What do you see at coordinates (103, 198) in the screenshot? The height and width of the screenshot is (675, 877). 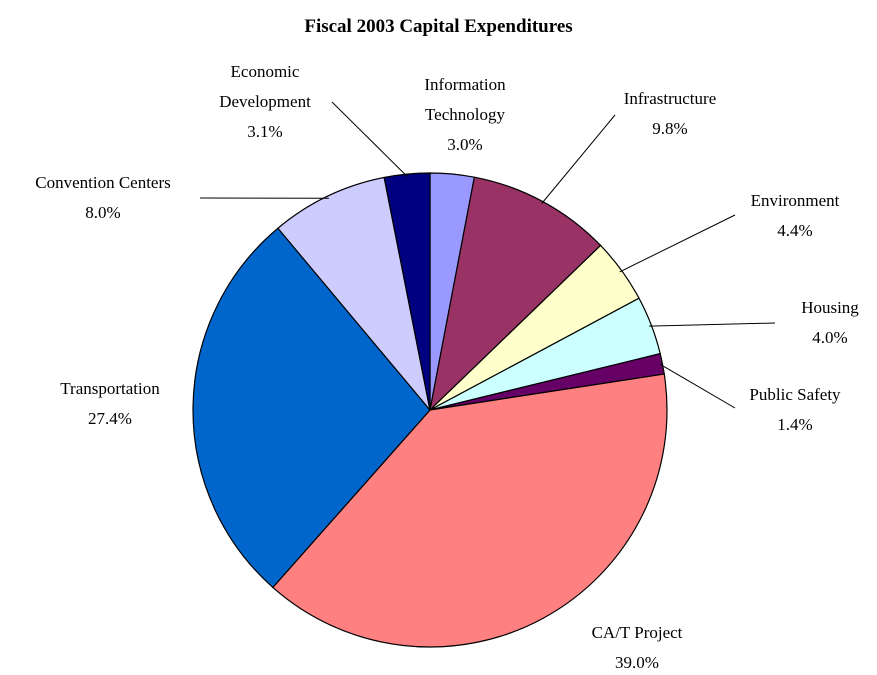 I see `slice-label: Convention Centers 8.0%` at bounding box center [103, 198].